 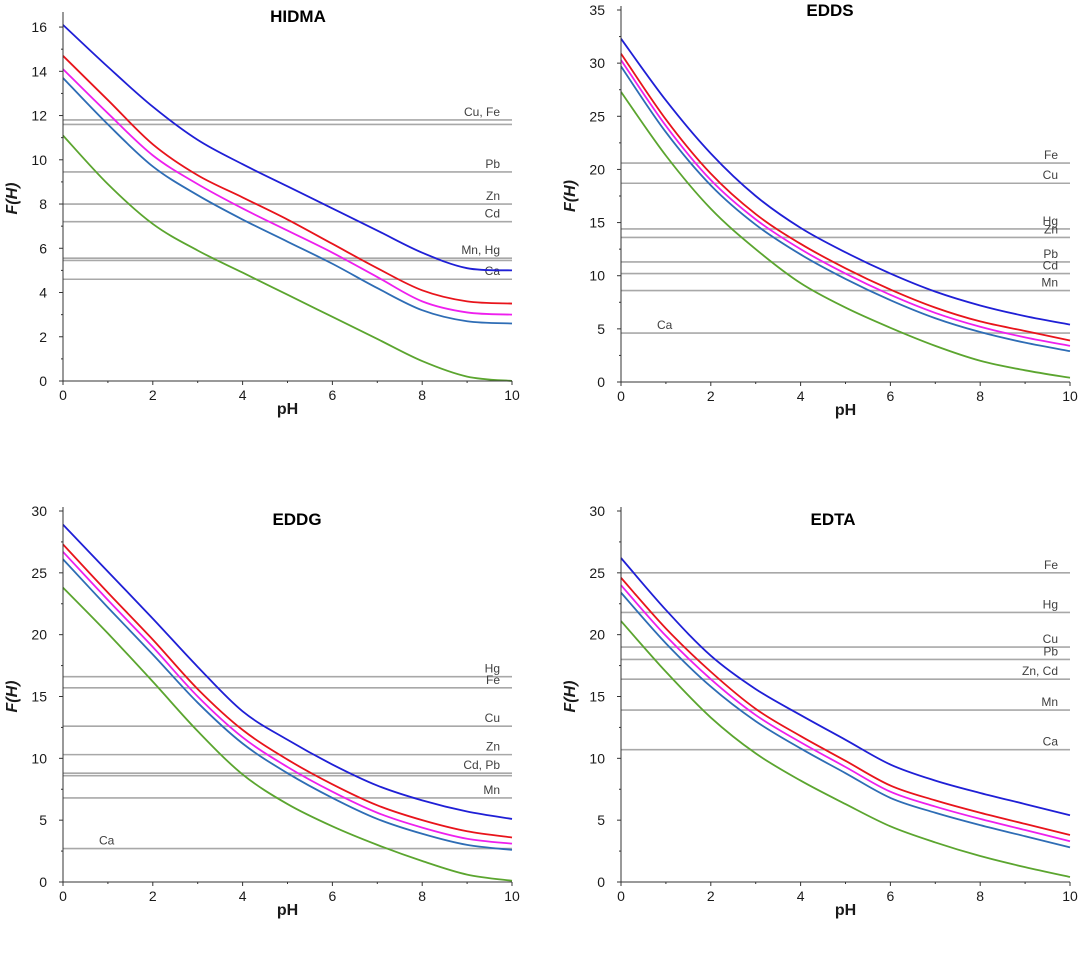 What do you see at coordinates (597, 635) in the screenshot?
I see `edta-y-tick-label: 20` at bounding box center [597, 635].